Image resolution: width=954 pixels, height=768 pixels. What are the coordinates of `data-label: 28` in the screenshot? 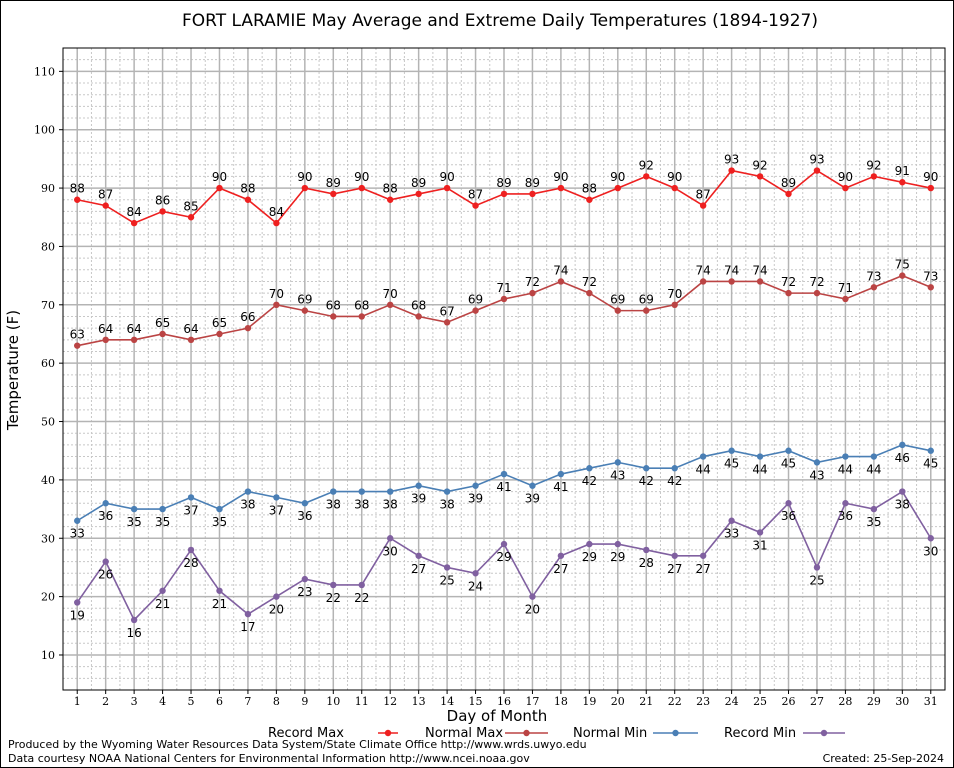 It's located at (646, 563).